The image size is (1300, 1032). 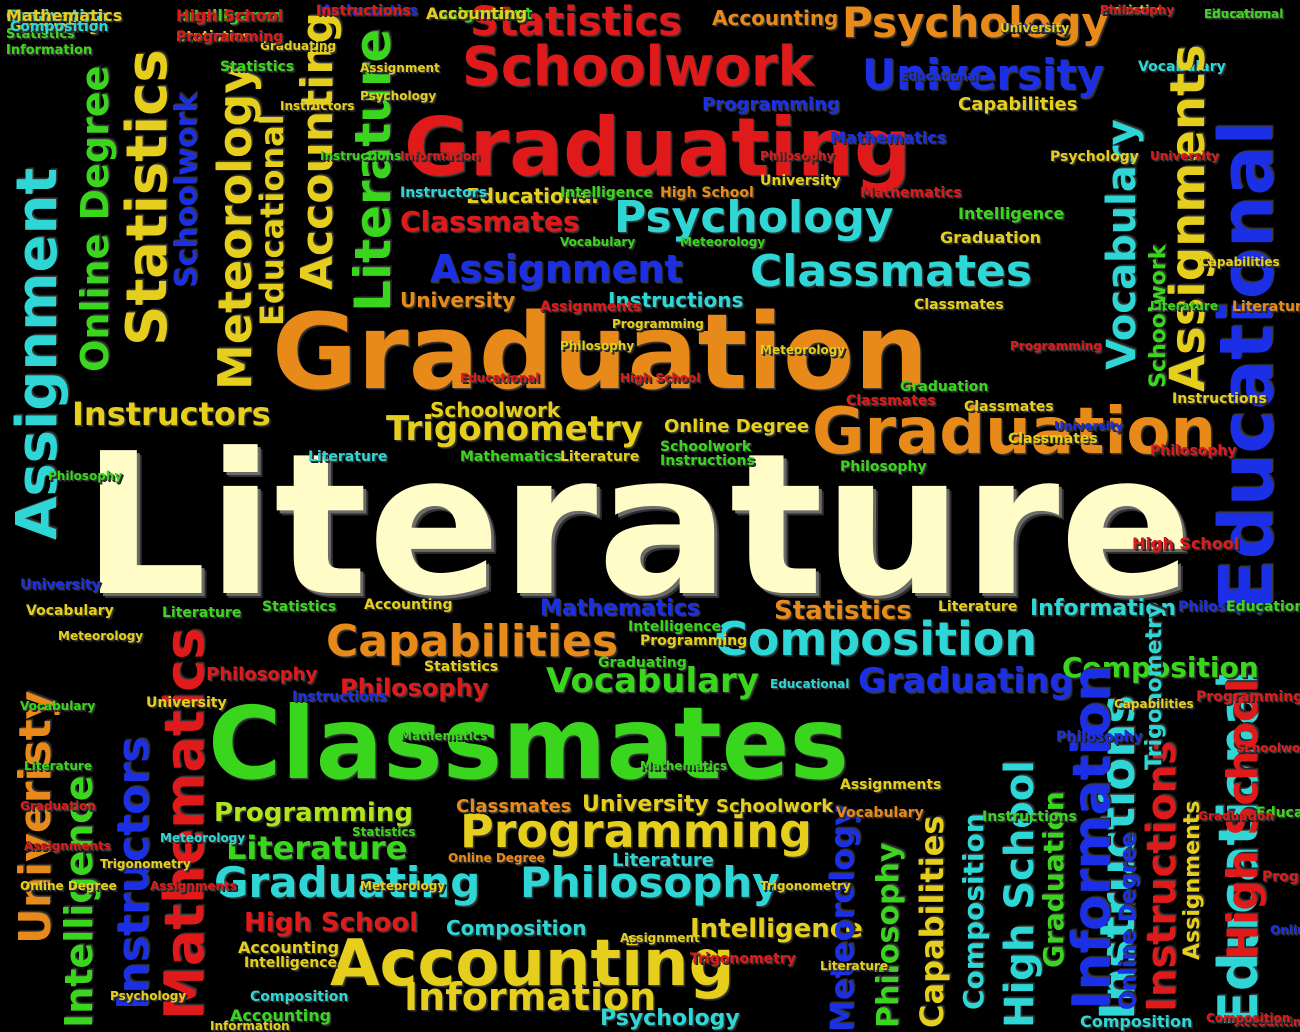 What do you see at coordinates (1154, 704) in the screenshot?
I see `word-capabilities: Capabilities` at bounding box center [1154, 704].